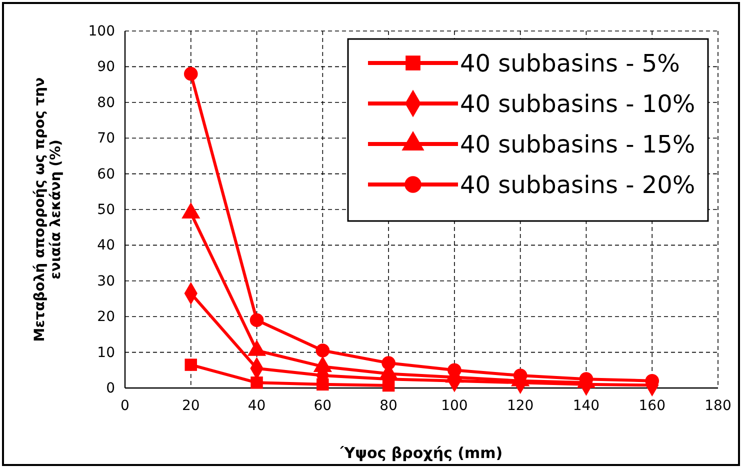  What do you see at coordinates (586, 406) in the screenshot?
I see `x-tick-label: 140` at bounding box center [586, 406].